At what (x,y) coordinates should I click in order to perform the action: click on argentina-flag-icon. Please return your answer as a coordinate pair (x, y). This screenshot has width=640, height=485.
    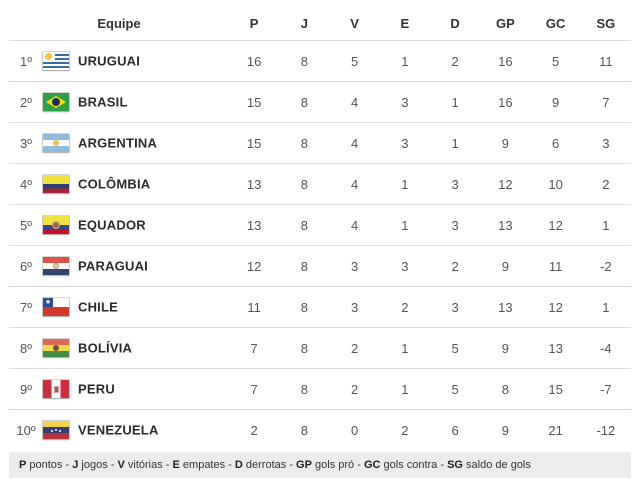
    Looking at the image, I should click on (56, 143).